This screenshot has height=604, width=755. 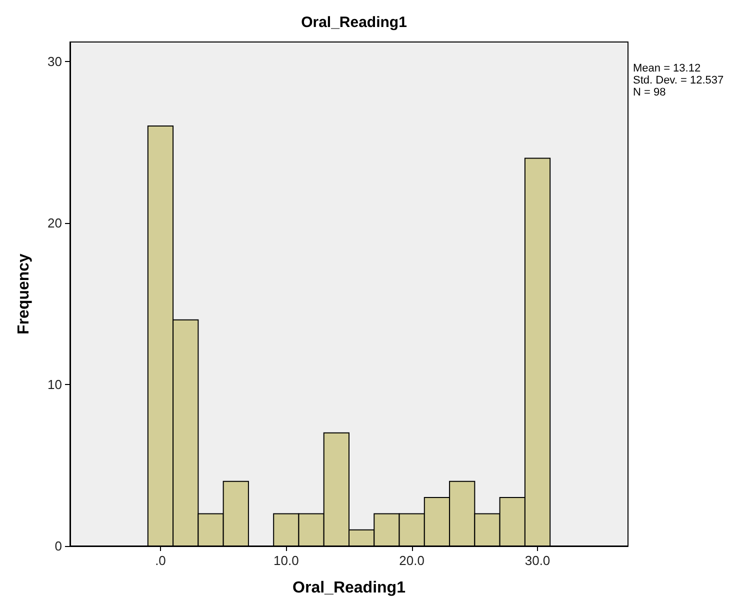 I want to click on text: Std. Dev. = 12.537, so click(x=678, y=80).